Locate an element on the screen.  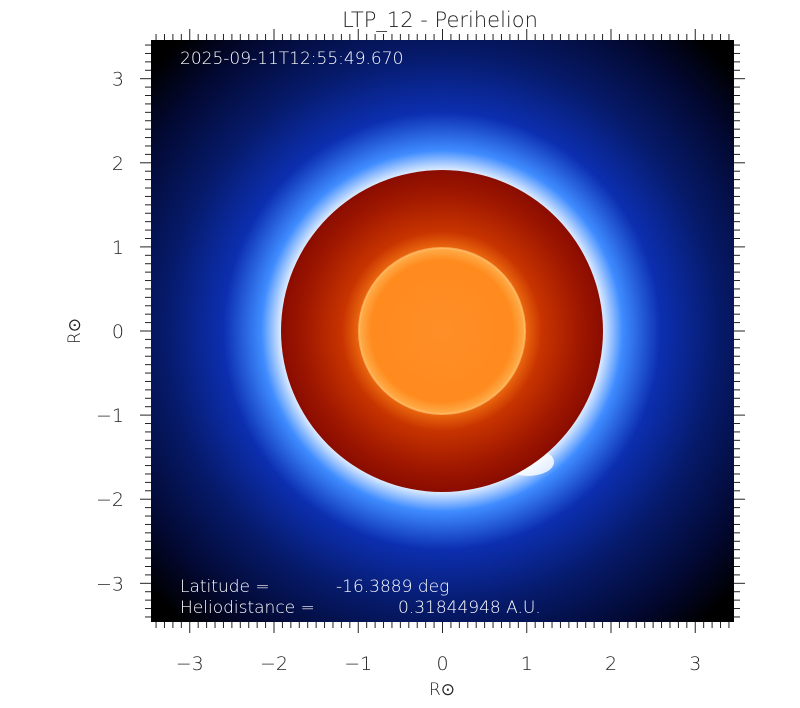
sun-limb is located at coordinates (442, 331).